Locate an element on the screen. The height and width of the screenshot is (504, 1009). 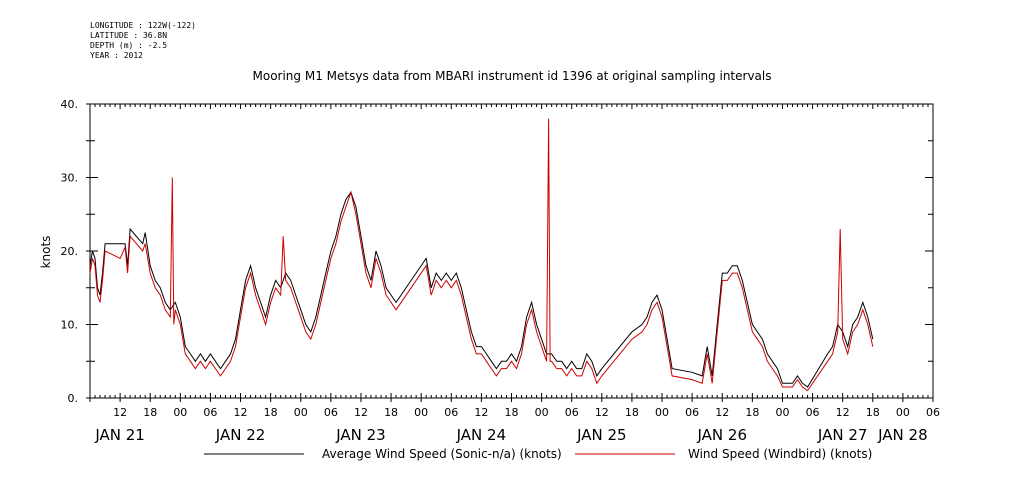
day-label: JAN 22 is located at coordinates (240, 435).